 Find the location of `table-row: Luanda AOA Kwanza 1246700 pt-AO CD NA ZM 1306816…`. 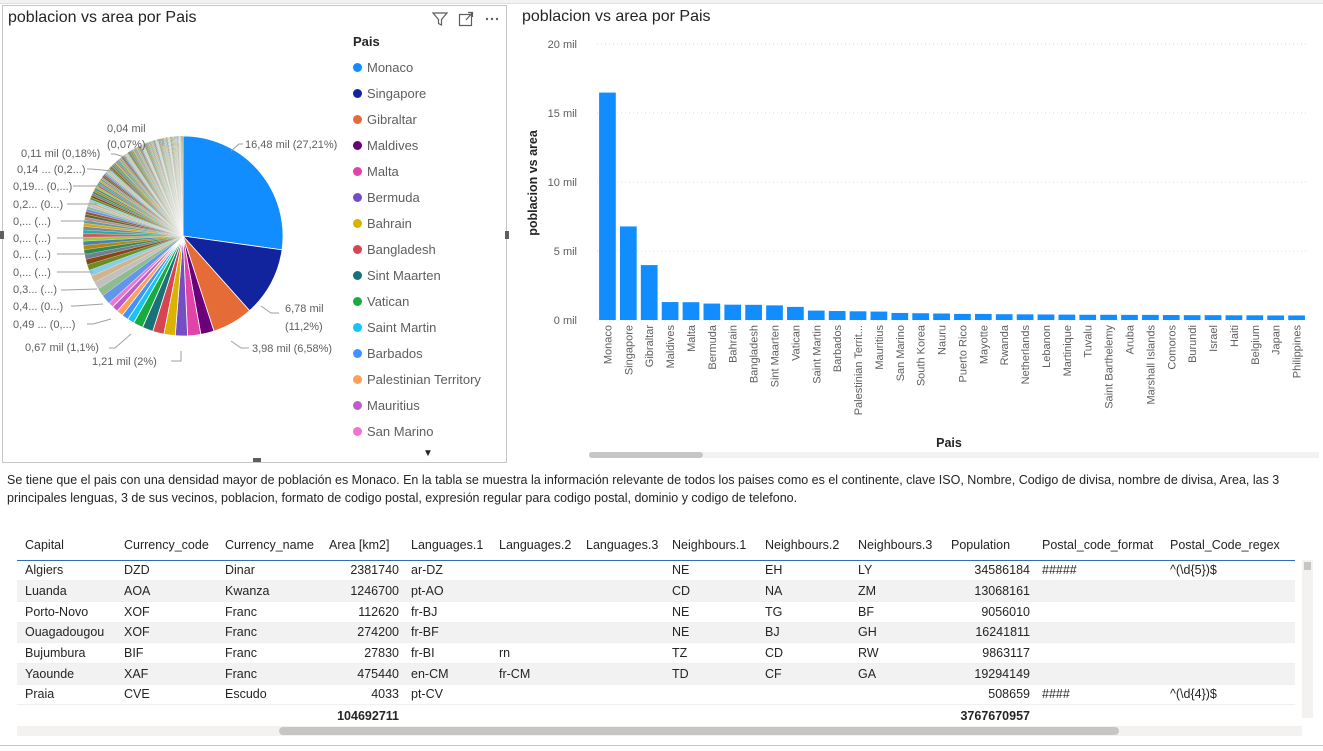

table-row: Luanda AOA Kwanza 1246700 pt-AO CD NA ZM 1306816… is located at coordinates (656, 591).